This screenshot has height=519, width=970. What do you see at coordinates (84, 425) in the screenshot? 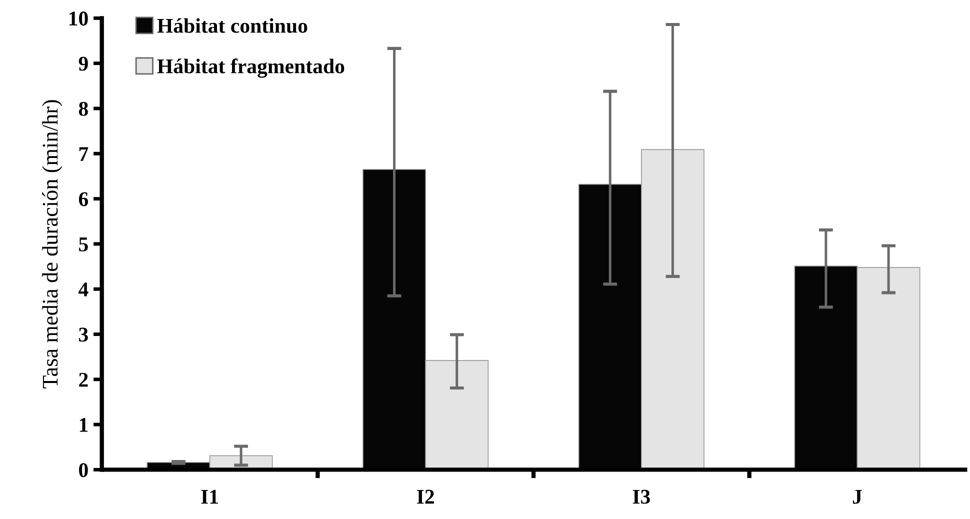
I see `y-tick-label: 1` at bounding box center [84, 425].